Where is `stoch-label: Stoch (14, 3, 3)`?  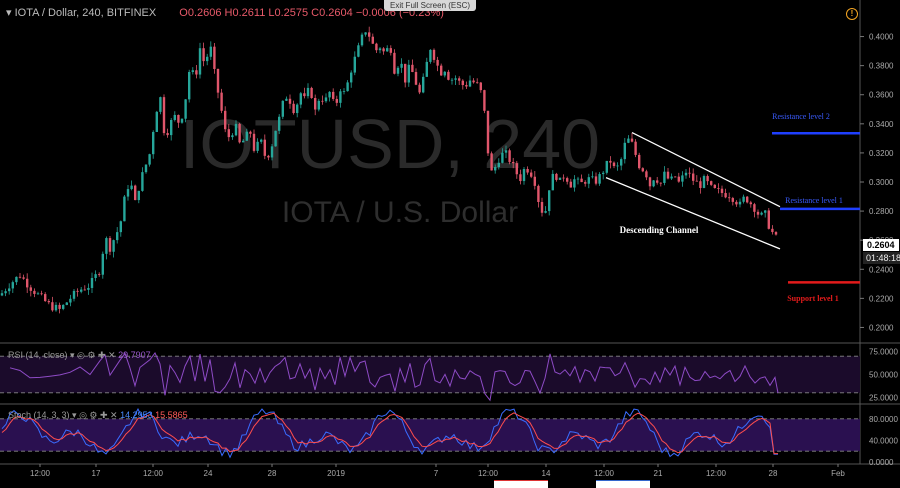 stoch-label: Stoch (14, 3, 3) is located at coordinates (39, 415).